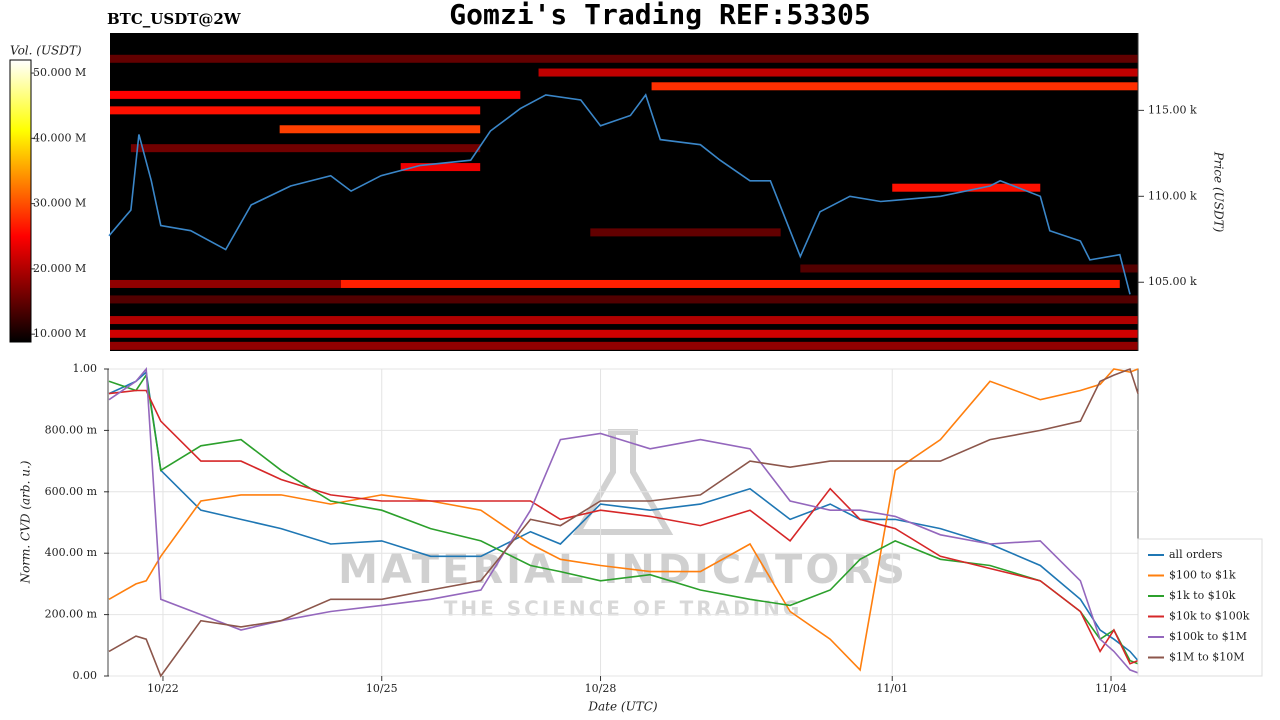 This screenshot has width=1280, height=720. Describe the element at coordinates (1111, 688) in the screenshot. I see `x-tick-label: 11/04` at that location.